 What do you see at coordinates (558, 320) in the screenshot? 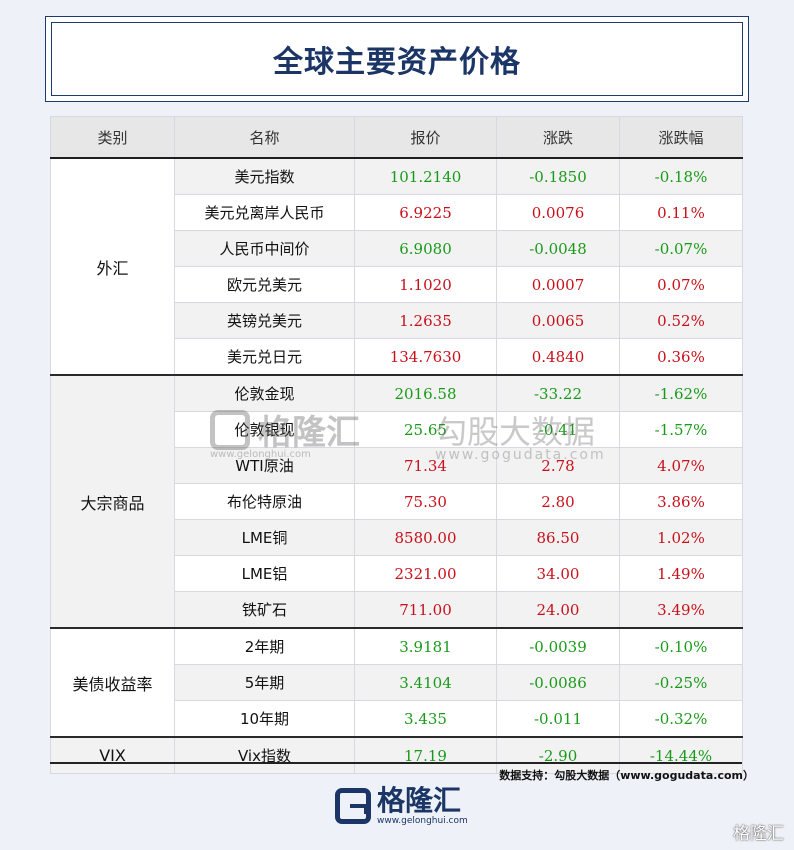
I see `change-cell: 0.0065` at bounding box center [558, 320].